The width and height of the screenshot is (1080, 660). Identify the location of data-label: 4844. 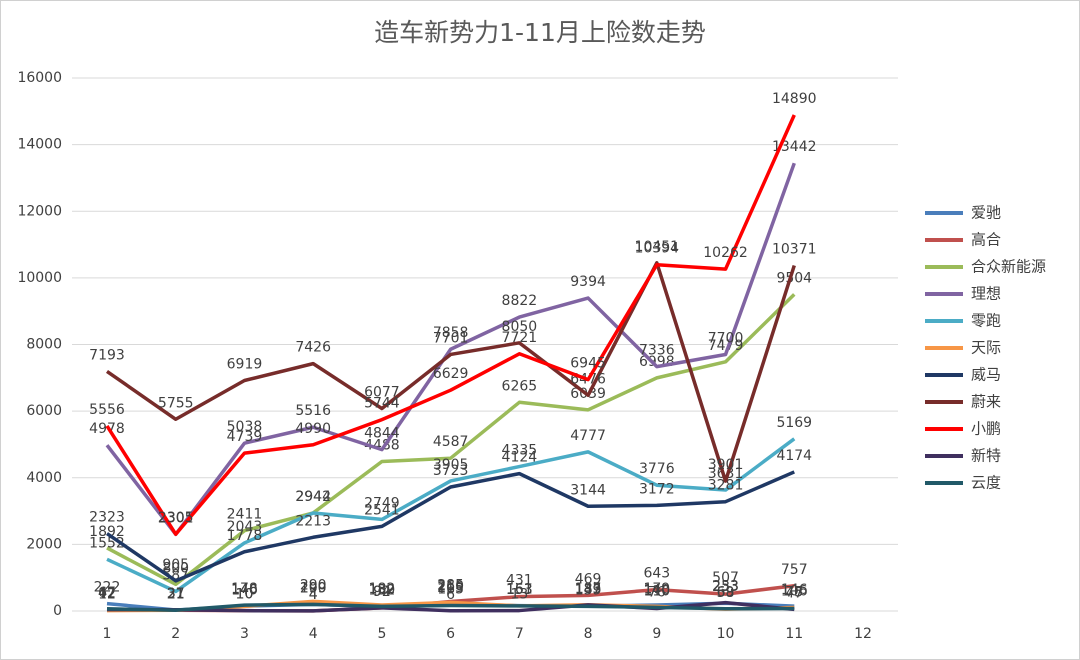
(382, 434).